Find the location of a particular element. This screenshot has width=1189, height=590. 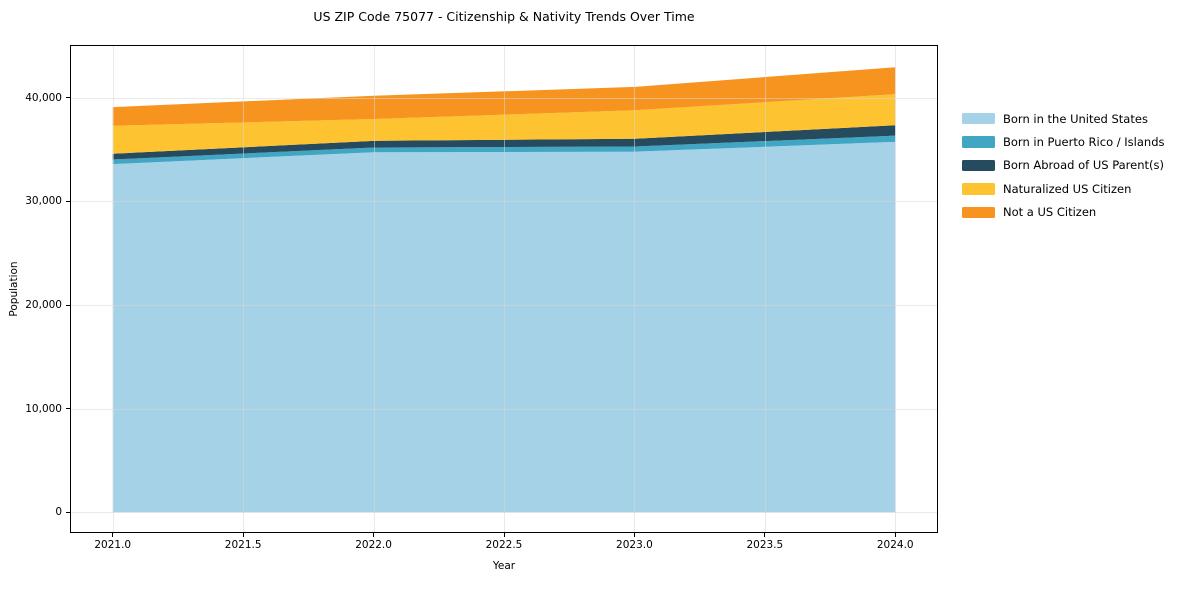

x-tick-label: 2023.5 is located at coordinates (765, 545).